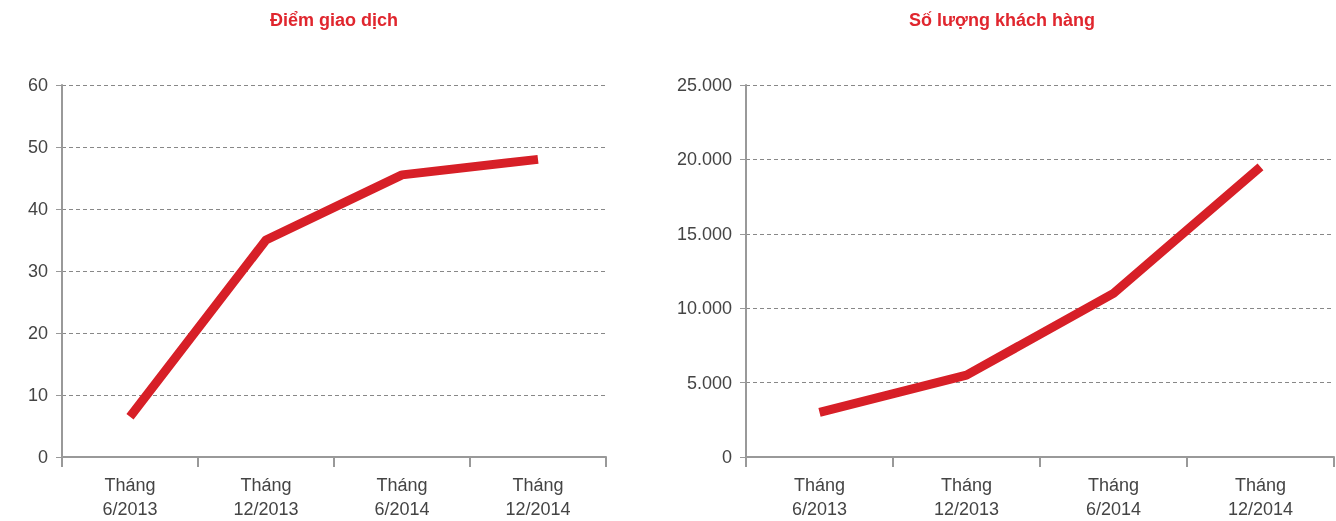  Describe the element at coordinates (37, 395) in the screenshot. I see `y-tick-label: 10` at that location.